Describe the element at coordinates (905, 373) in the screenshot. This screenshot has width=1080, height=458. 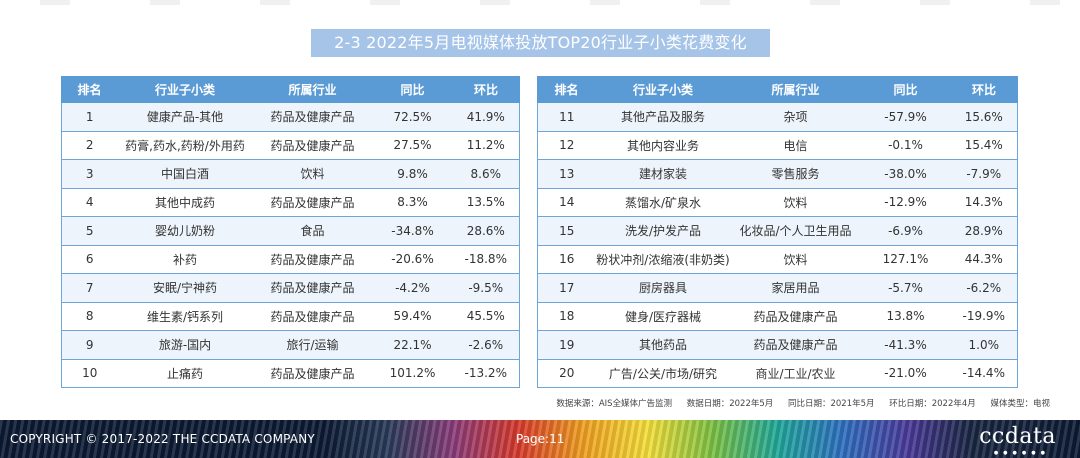
I see `cell-yoy: -21.0%` at that location.